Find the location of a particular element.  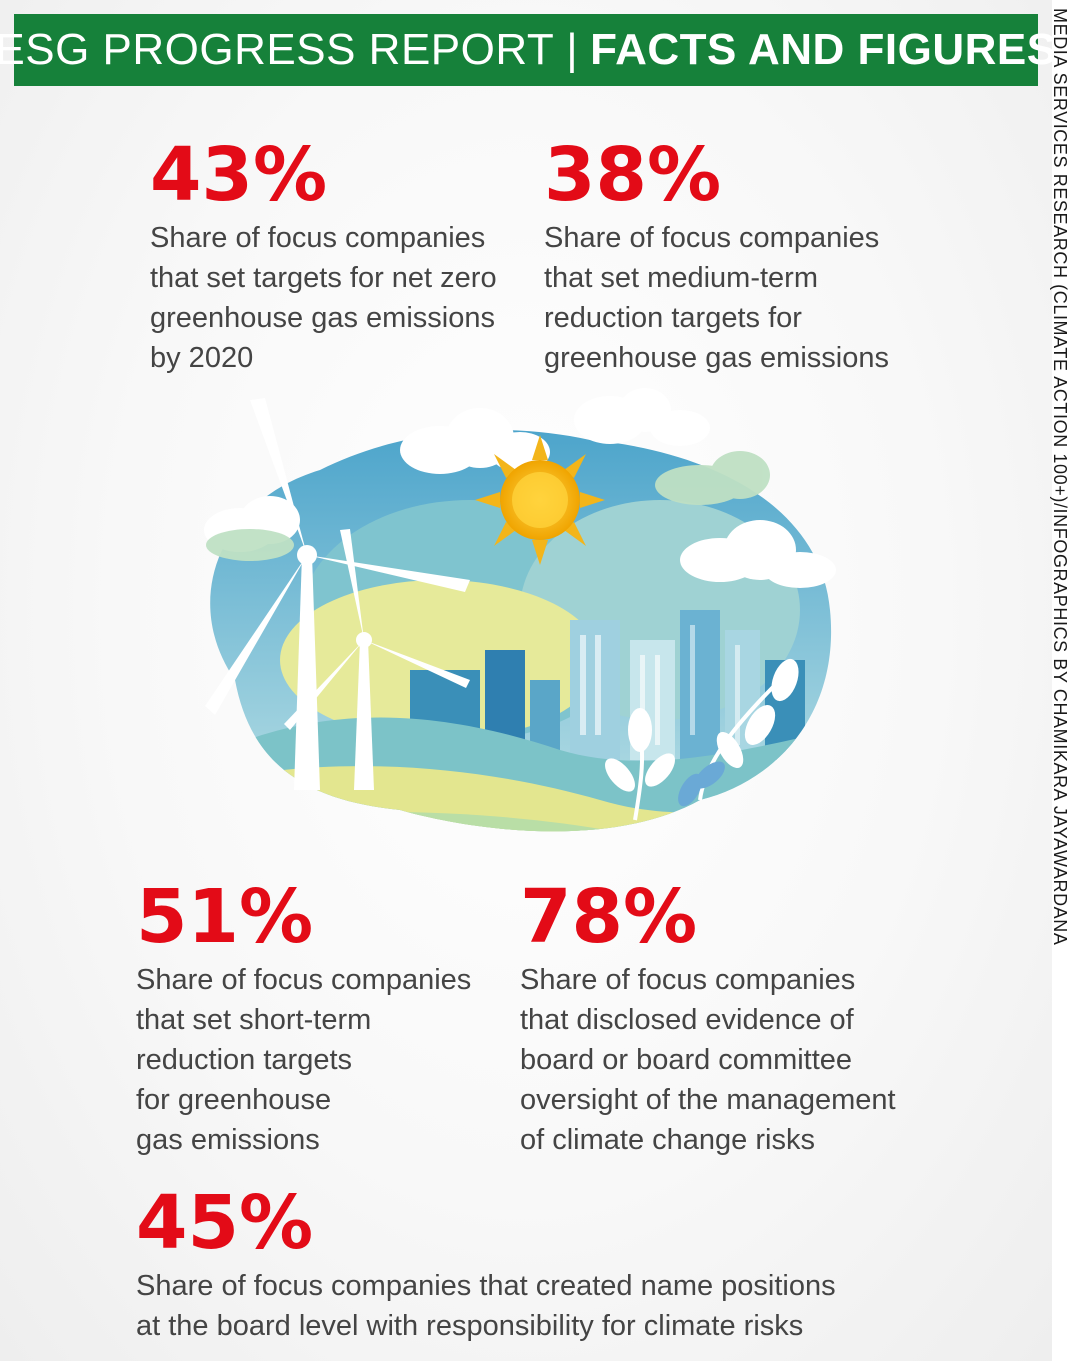

wind-turbine-icon is located at coordinates (337, 594).